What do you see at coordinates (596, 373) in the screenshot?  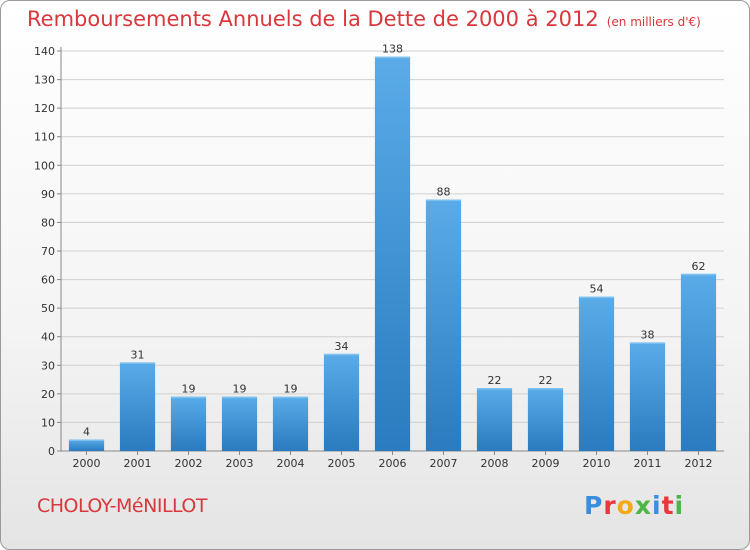 I see `bar-2010` at bounding box center [596, 373].